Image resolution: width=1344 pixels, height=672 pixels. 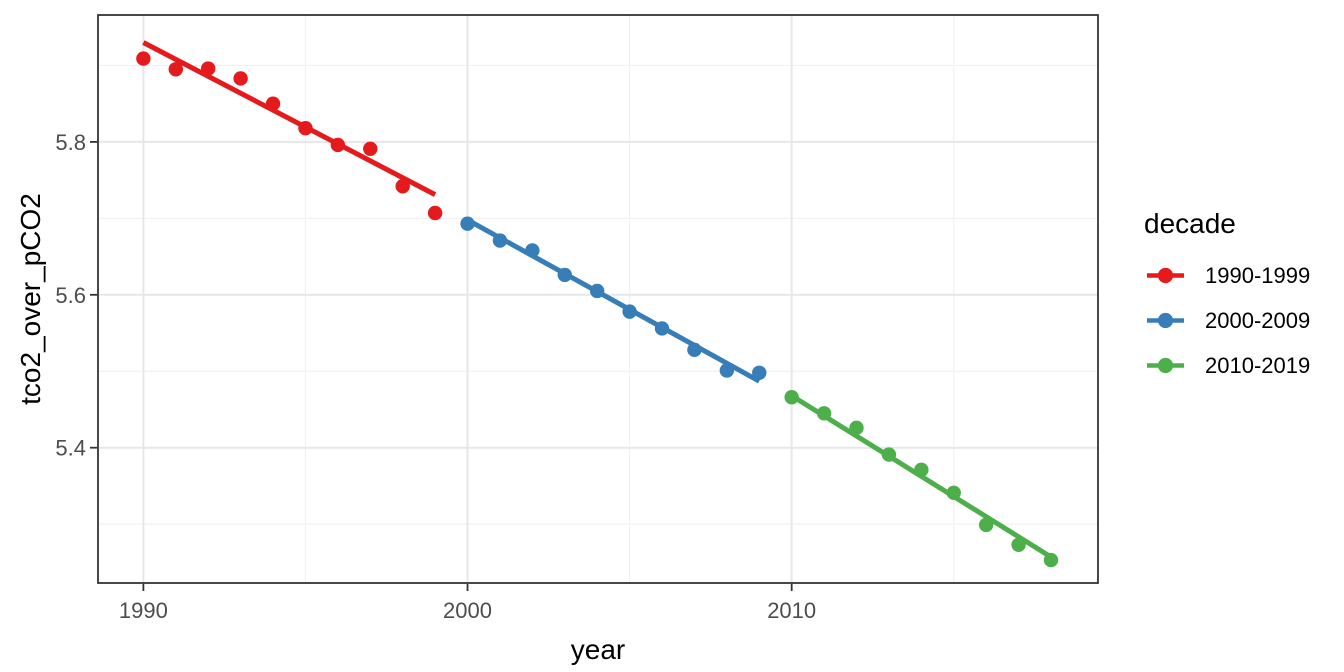 I want to click on legend-entry: 2000-2009, so click(x=1226, y=320).